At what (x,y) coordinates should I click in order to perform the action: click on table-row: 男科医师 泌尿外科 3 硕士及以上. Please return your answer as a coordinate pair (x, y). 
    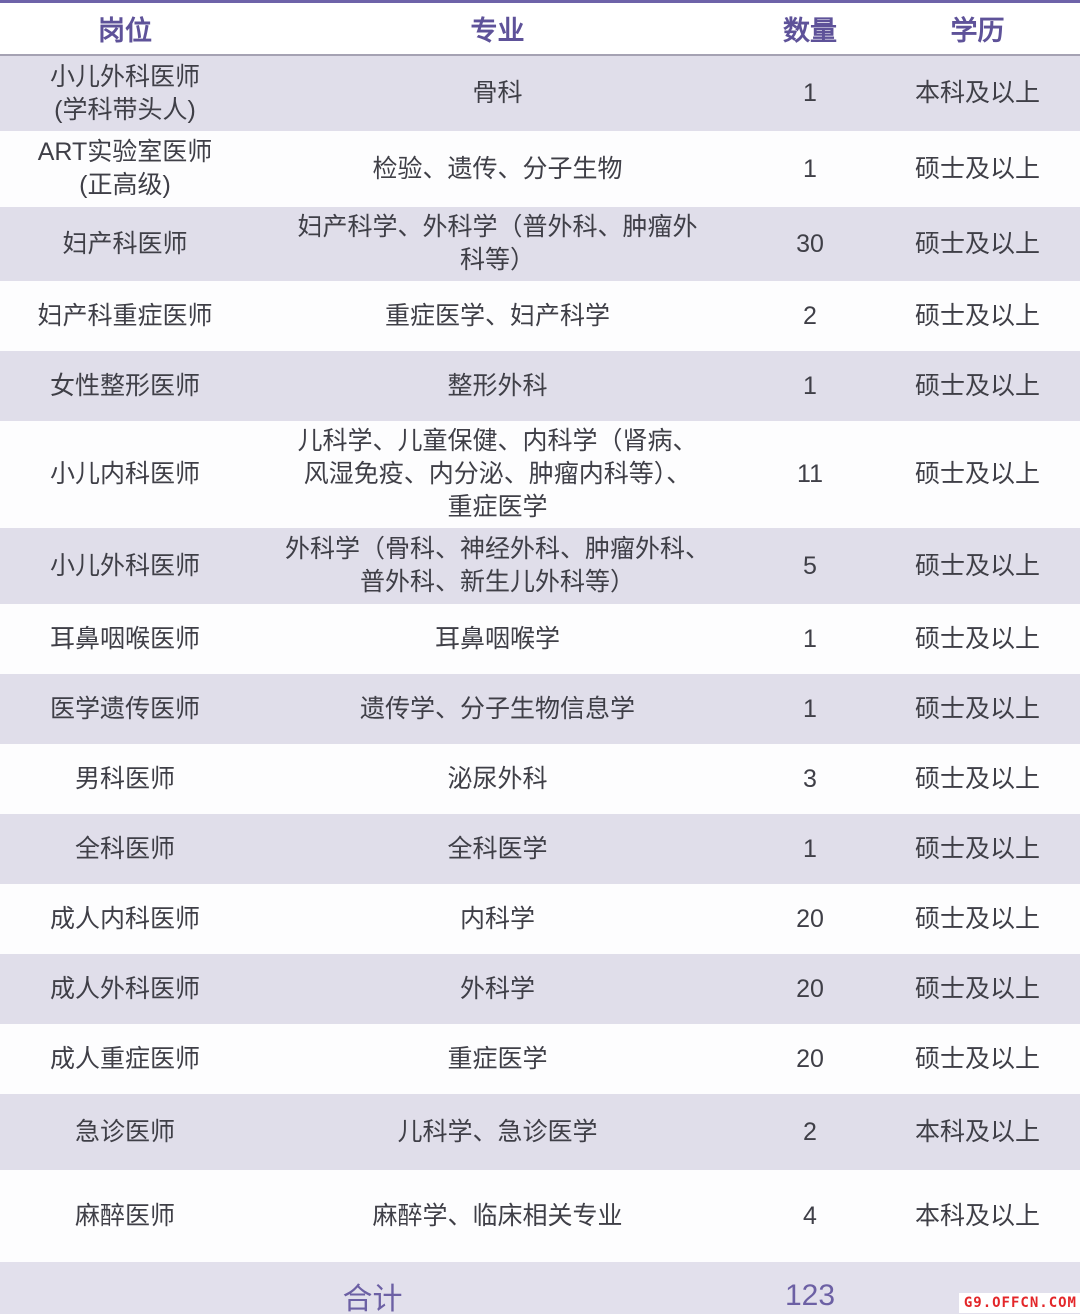
    Looking at the image, I should click on (540, 779).